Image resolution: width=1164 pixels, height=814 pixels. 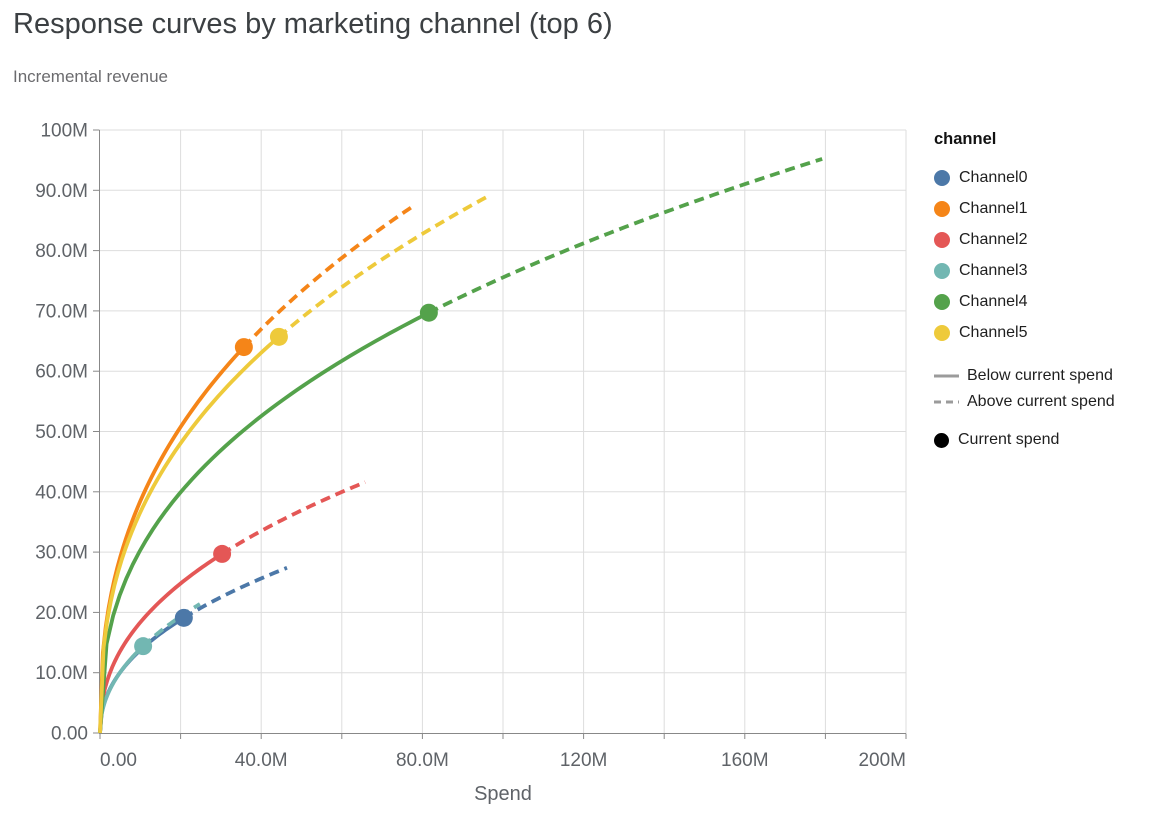 I want to click on legend-item-label: Above current spend, so click(x=1041, y=401).